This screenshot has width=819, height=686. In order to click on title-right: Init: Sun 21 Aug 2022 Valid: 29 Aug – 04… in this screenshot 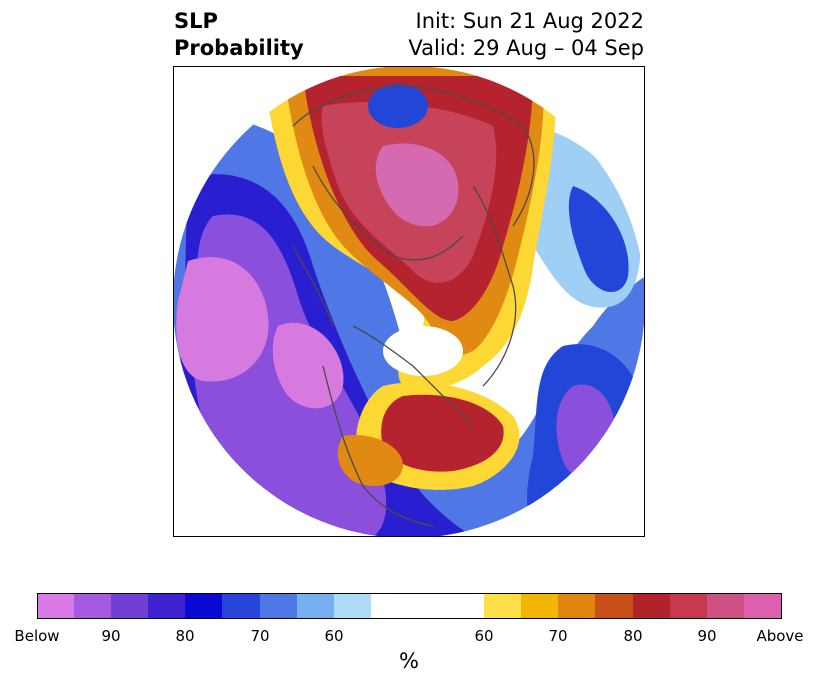, I will do `click(526, 35)`.